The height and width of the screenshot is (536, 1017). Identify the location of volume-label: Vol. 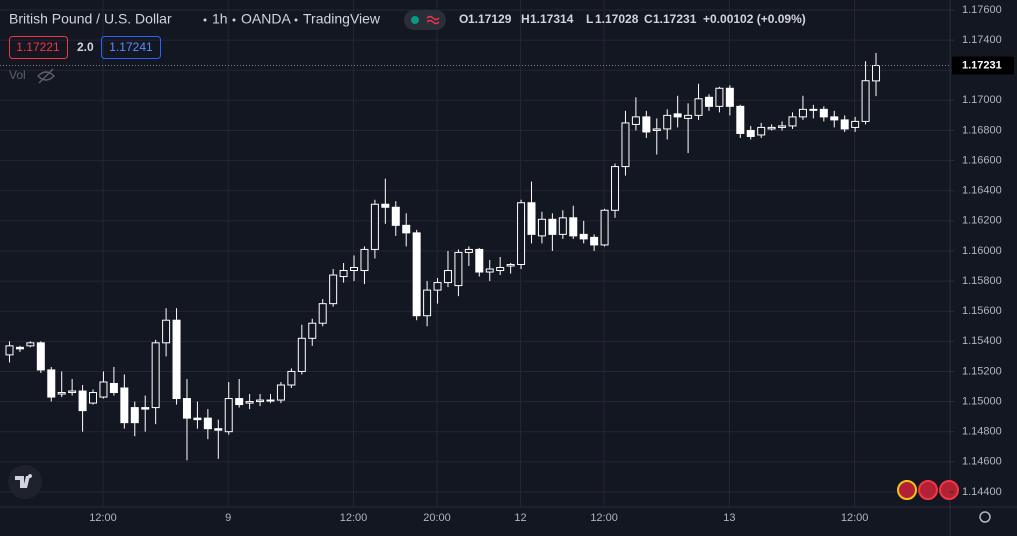
(17, 75).